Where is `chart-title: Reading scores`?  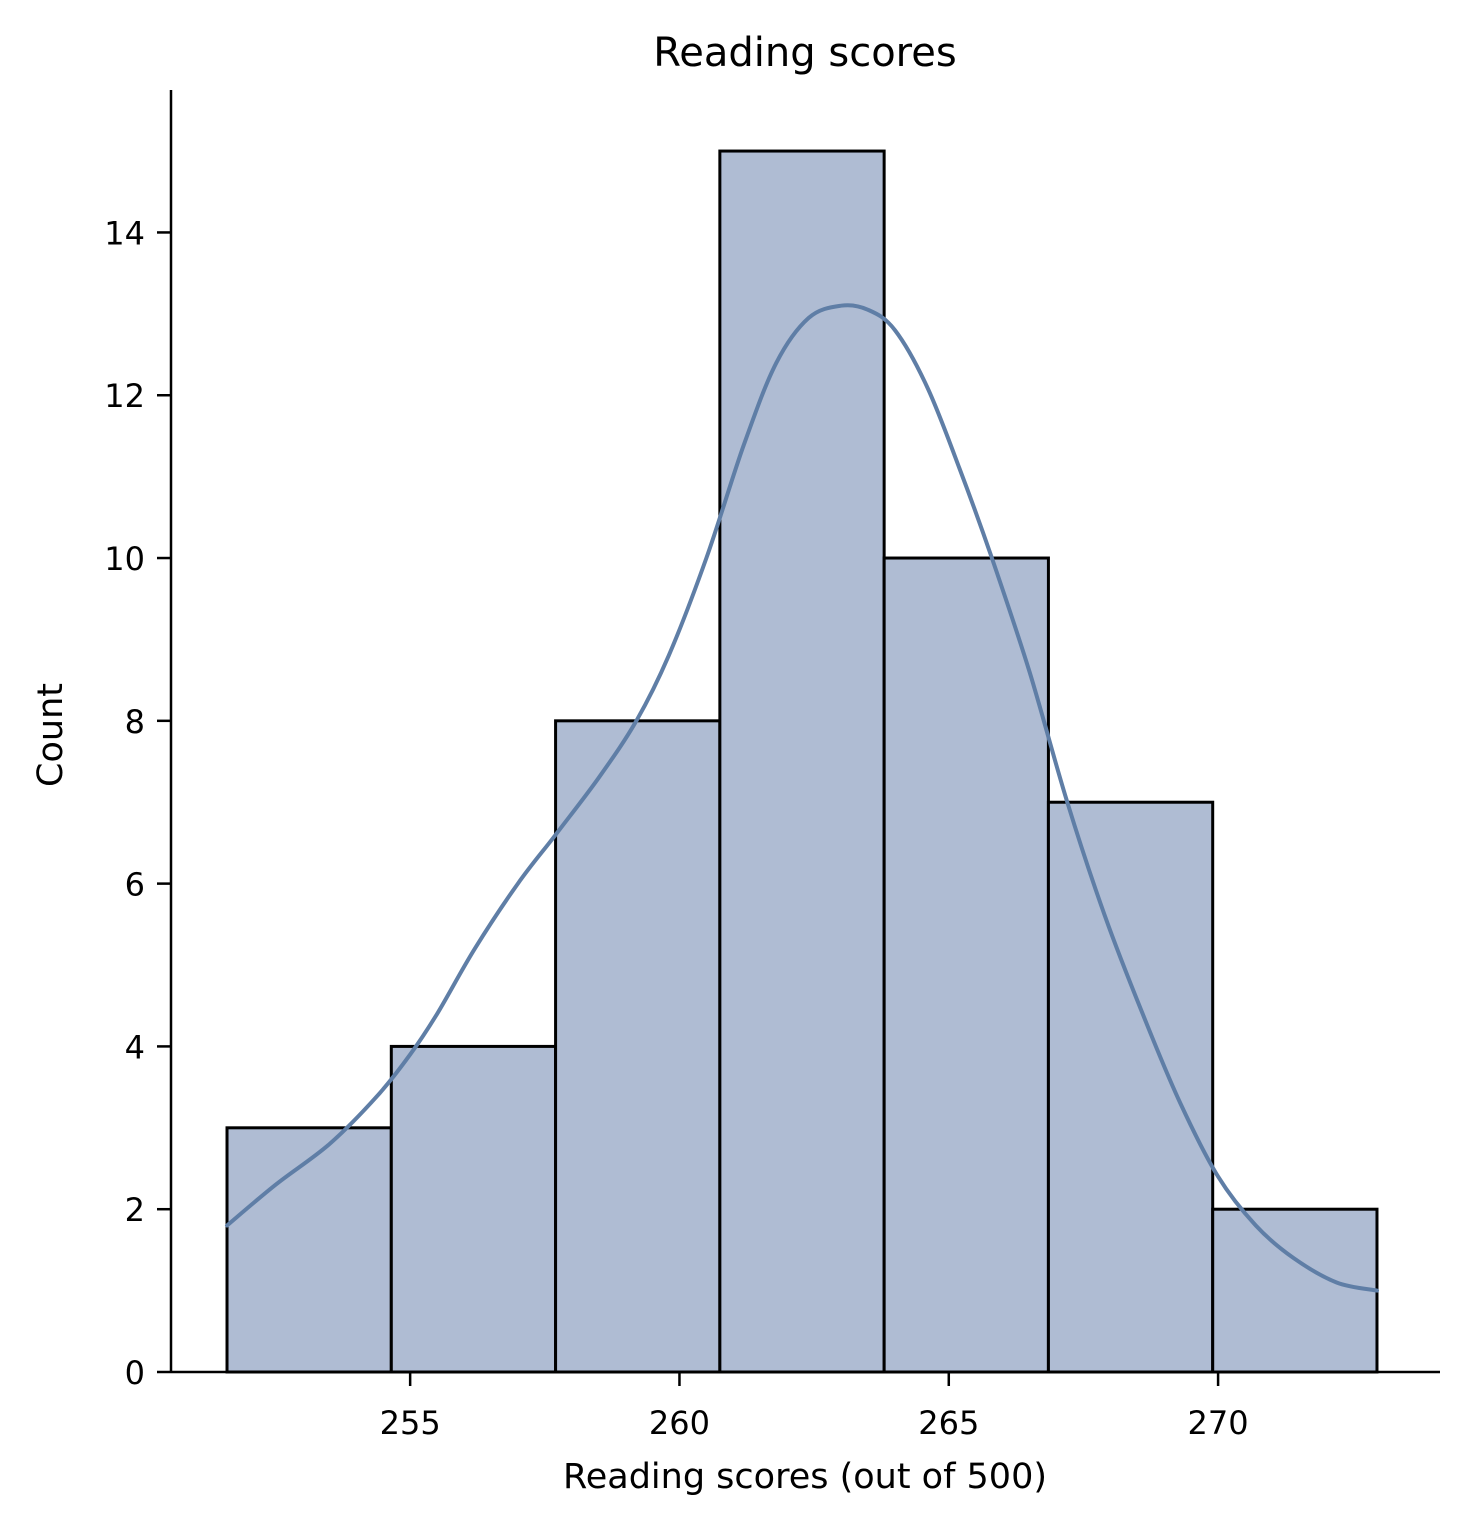
chart-title: Reading scores is located at coordinates (804, 53).